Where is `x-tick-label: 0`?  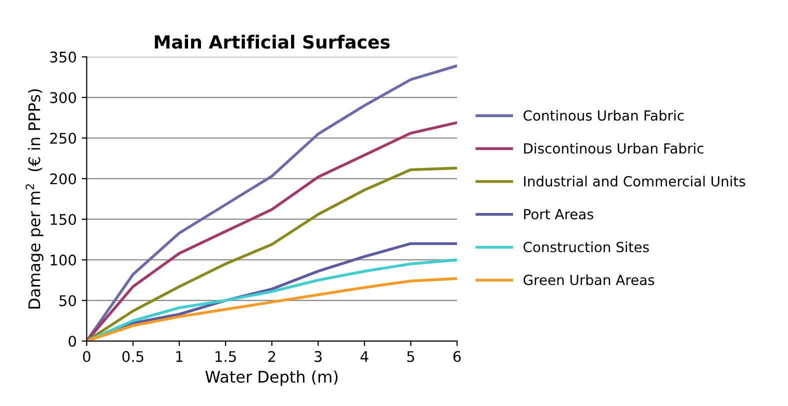
x-tick-label: 0 is located at coordinates (86, 356).